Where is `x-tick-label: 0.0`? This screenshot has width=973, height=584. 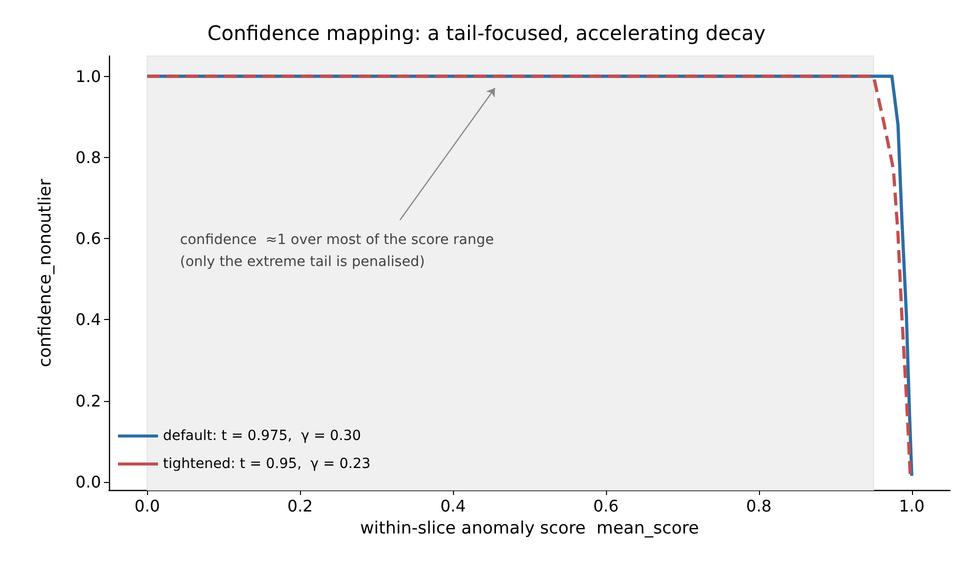
x-tick-label: 0.0 is located at coordinates (147, 506).